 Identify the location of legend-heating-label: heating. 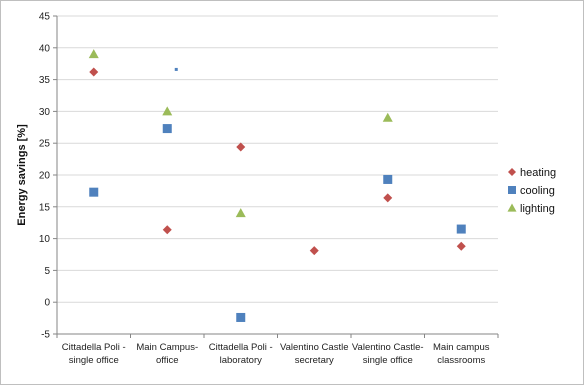
(538, 173).